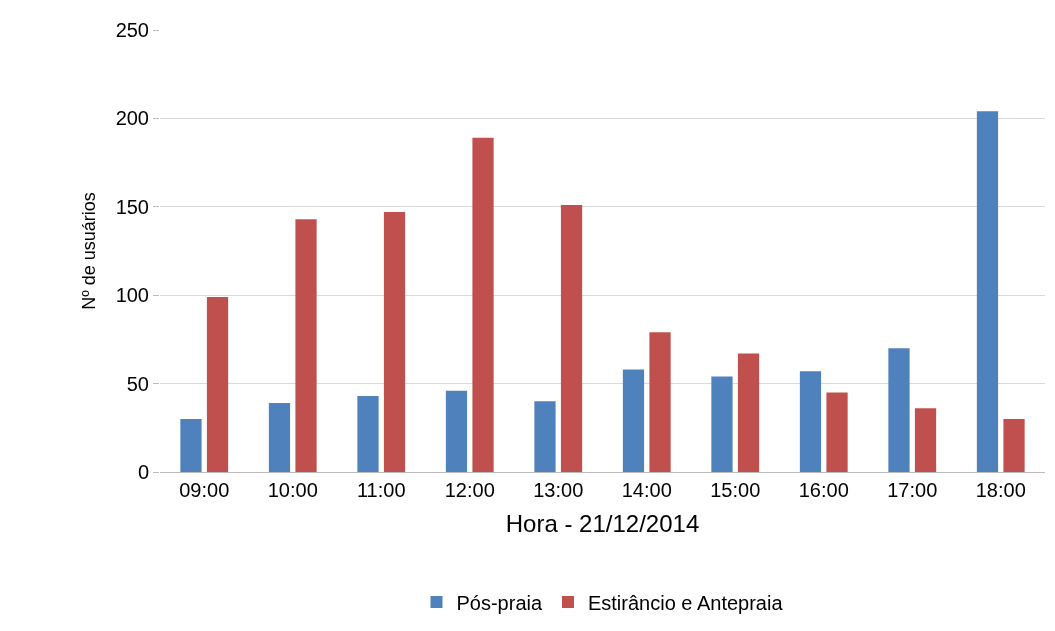 The width and height of the screenshot is (1055, 631). What do you see at coordinates (685, 602) in the screenshot?
I see `legend-label: Estirâncio e Antepraia` at bounding box center [685, 602].